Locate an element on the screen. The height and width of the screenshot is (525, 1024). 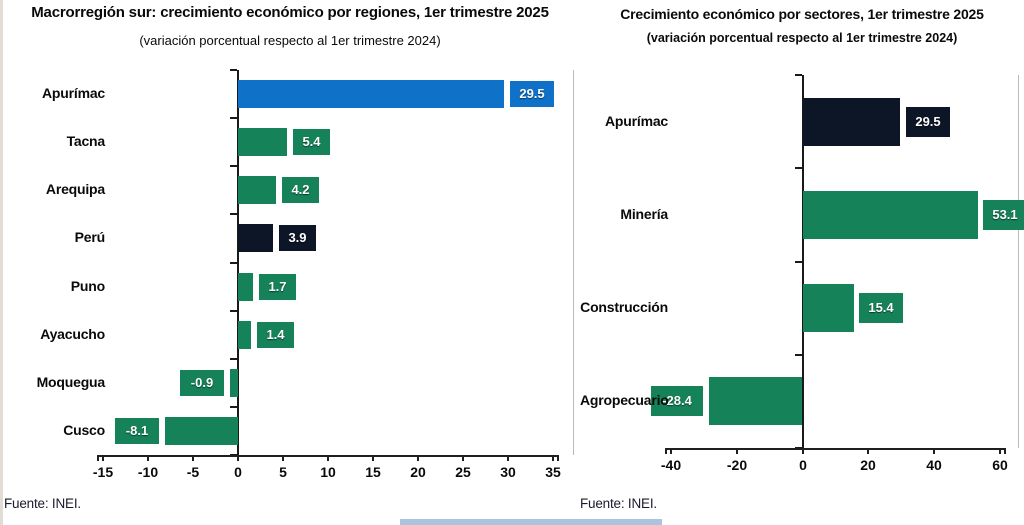
bottom-strip-decoration is located at coordinates (531, 522).